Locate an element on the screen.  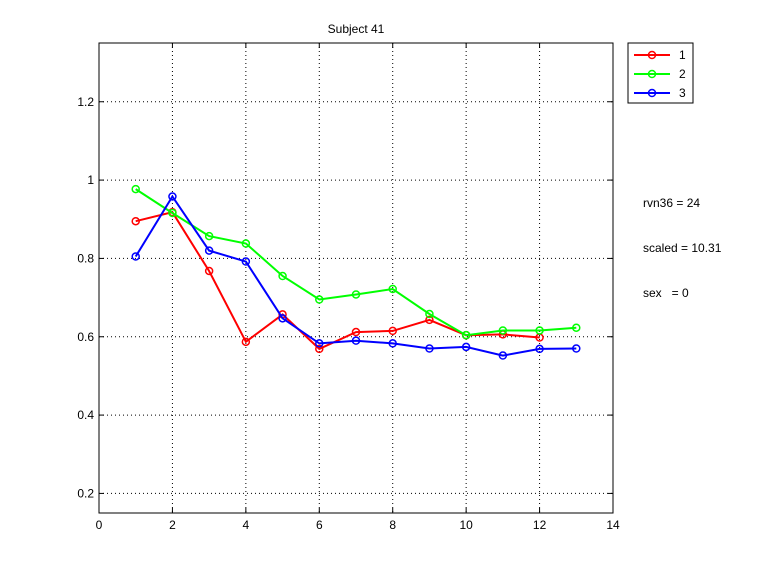
y-tick-label: 0.4 is located at coordinates (85, 415).